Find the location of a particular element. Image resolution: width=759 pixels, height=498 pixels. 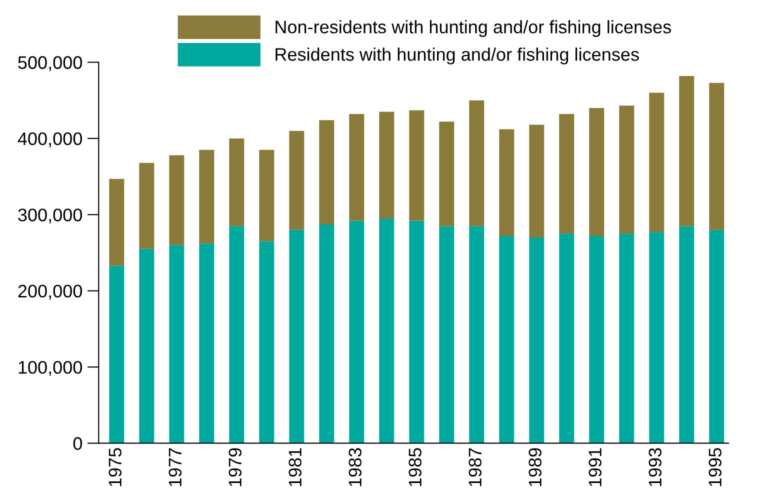

legend-label: Non-residents with hunting and/or fishing licenses is located at coordinates (473, 28).